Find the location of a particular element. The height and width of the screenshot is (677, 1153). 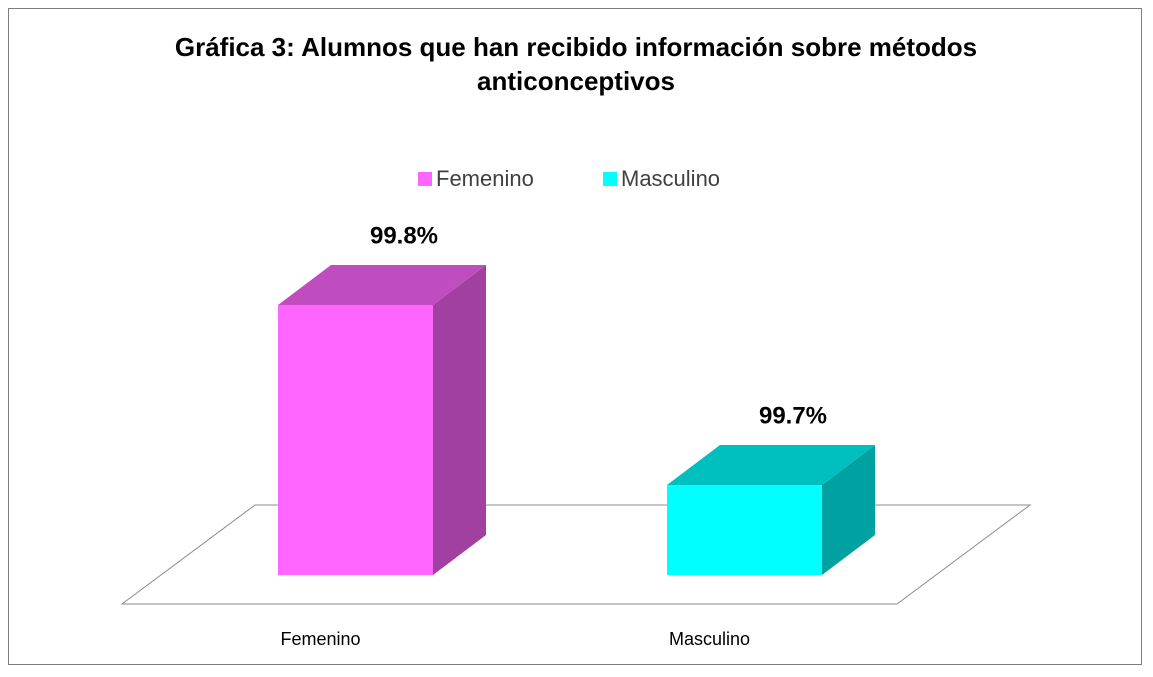

legend-label: Femenino is located at coordinates (485, 178).